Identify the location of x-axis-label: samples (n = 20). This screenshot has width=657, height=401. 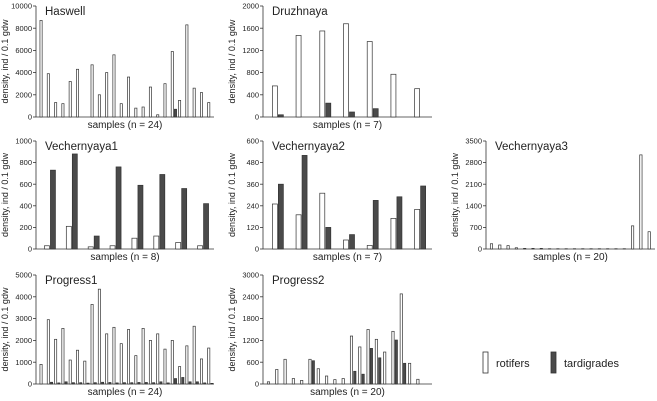
(570, 257).